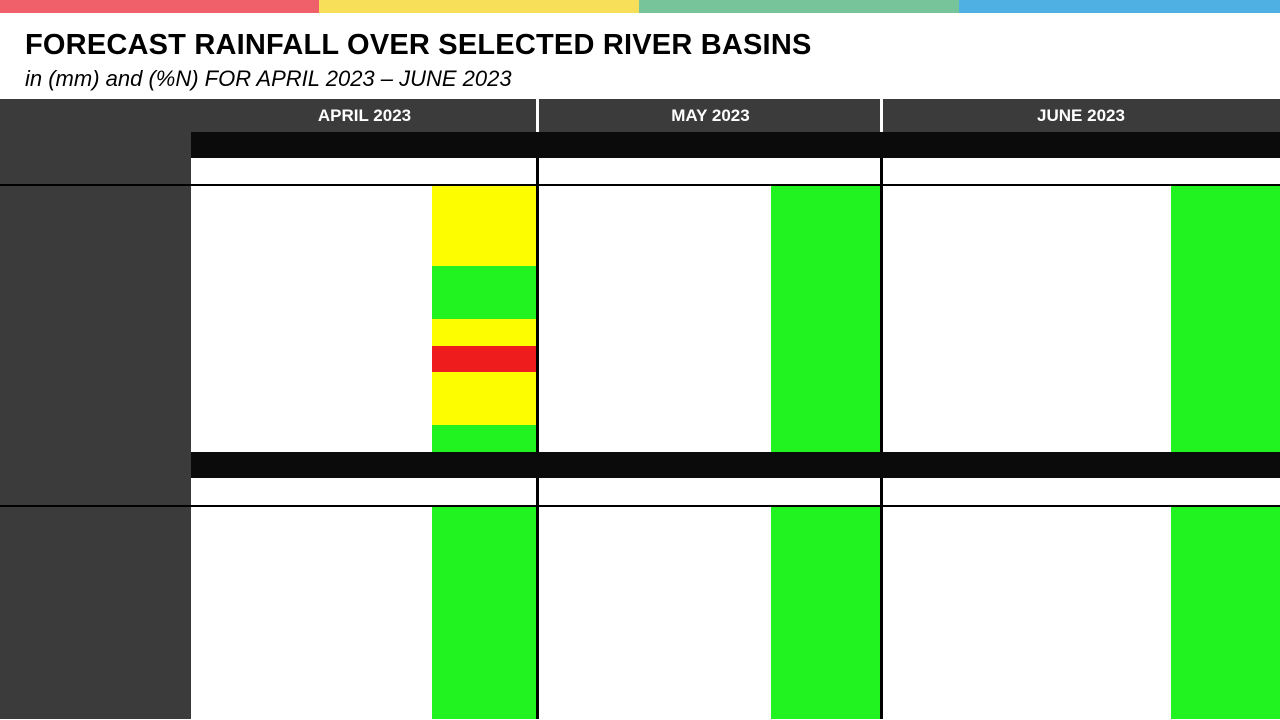 The height and width of the screenshot is (720, 1280). What do you see at coordinates (799, 6) in the screenshot?
I see `stripe-green` at bounding box center [799, 6].